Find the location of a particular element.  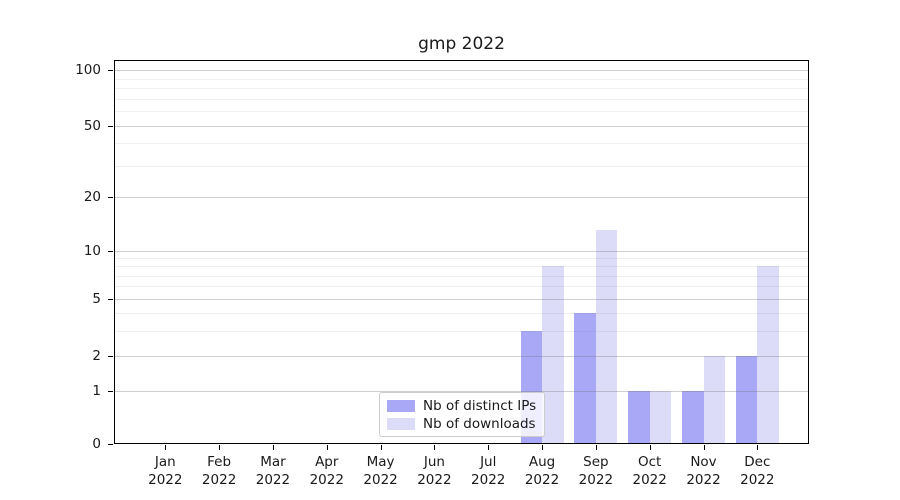

x-tick-label: May 2022 is located at coordinates (380, 471).